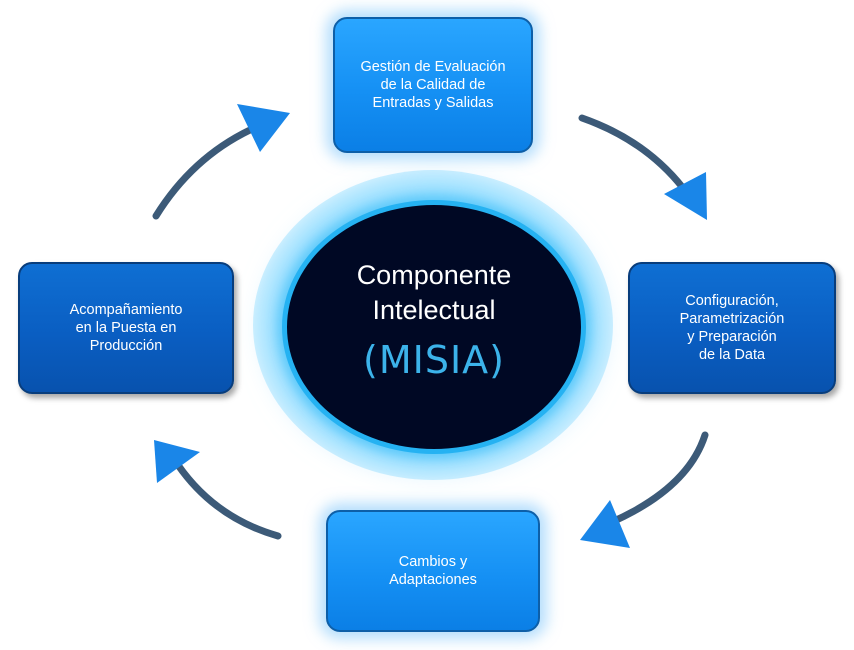 The width and height of the screenshot is (854, 650). What do you see at coordinates (177, 461) in the screenshot?
I see `arrow-head-bottom-left` at bounding box center [177, 461].